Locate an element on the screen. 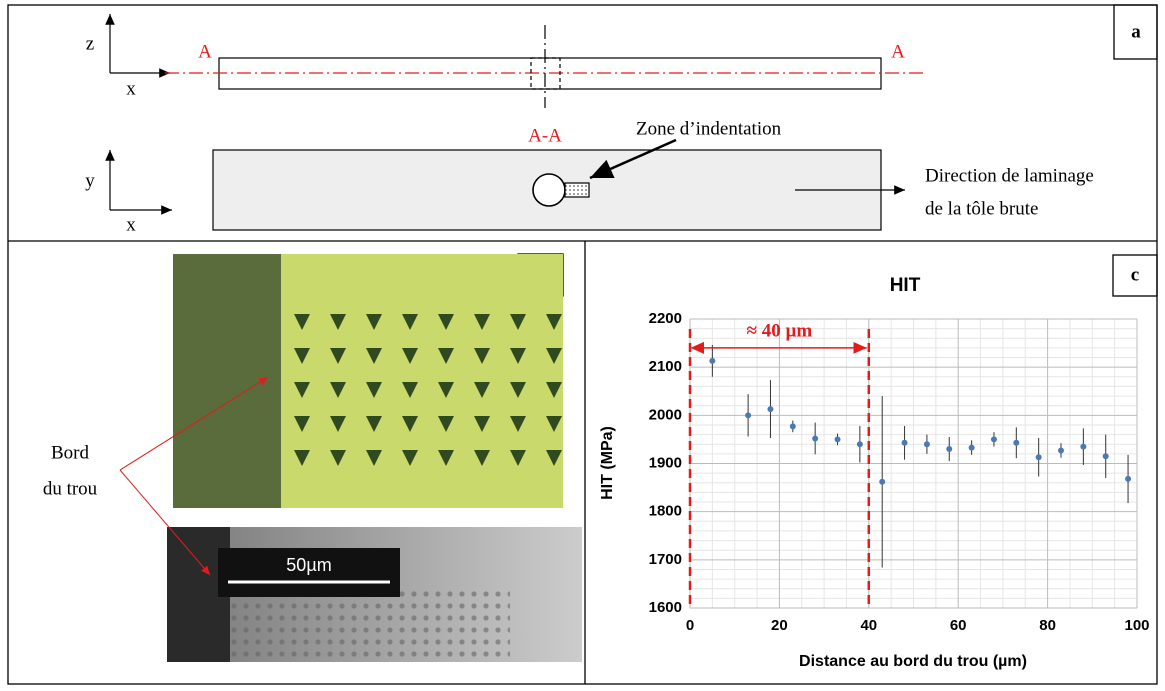  panel-label: c is located at coordinates (1135, 274).